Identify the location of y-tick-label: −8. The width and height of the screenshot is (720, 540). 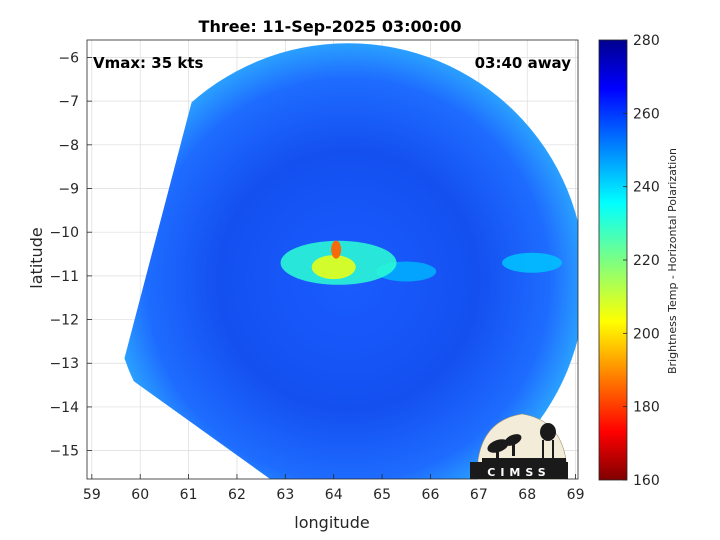
(68, 146).